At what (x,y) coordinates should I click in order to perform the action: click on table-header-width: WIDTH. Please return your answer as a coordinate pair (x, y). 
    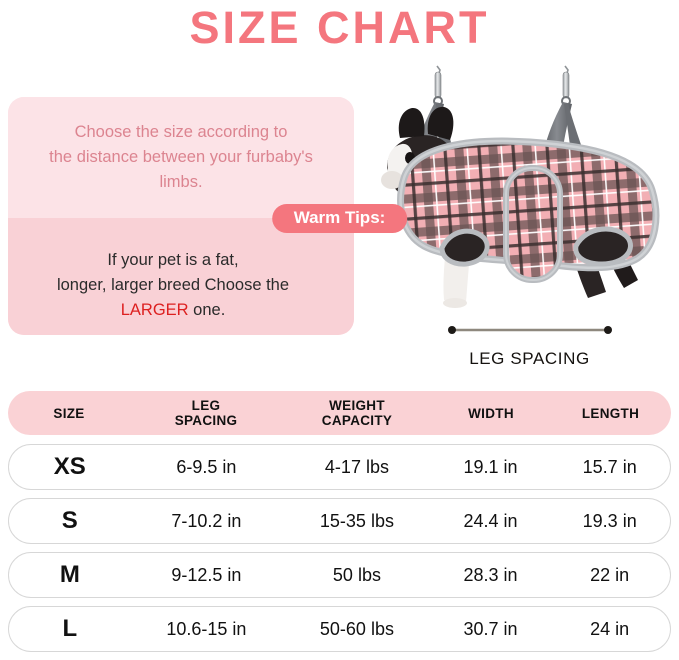
    Looking at the image, I should click on (491, 413).